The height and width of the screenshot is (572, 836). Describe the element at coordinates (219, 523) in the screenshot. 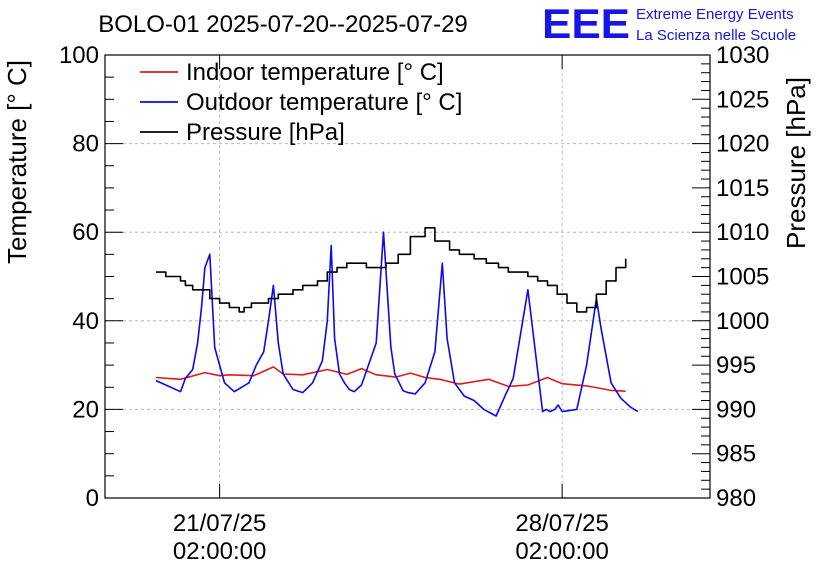

I see `x-tick-label-date: 21/07/25` at that location.